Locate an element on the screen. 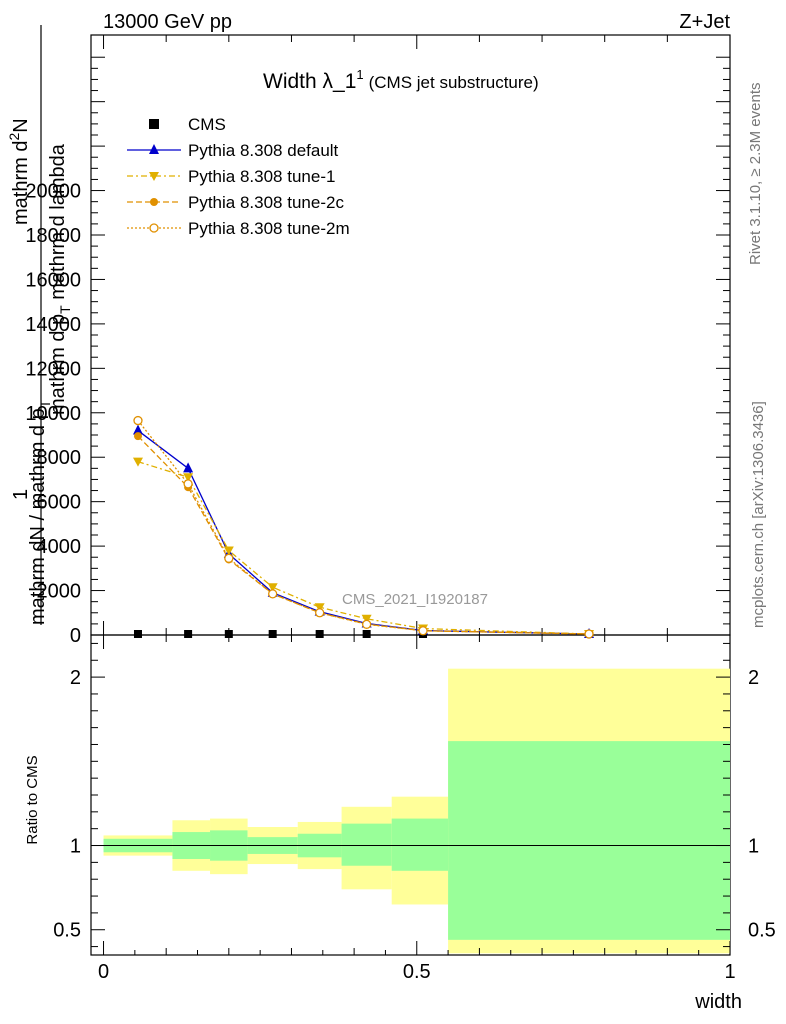 The height and width of the screenshot is (1024, 786). main-y-tick-label: 6000 is located at coordinates (59, 503).